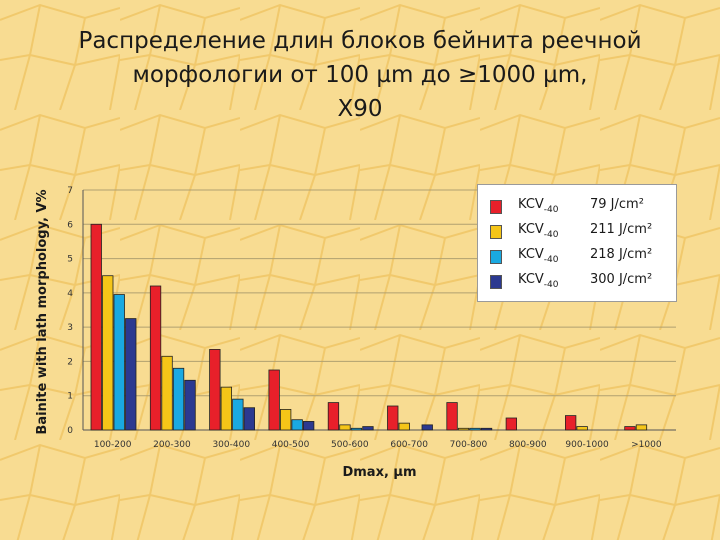 The width and height of the screenshot is (720, 540). Describe the element at coordinates (231, 445) in the screenshot. I see `x-tick-label: 300-400` at that location.